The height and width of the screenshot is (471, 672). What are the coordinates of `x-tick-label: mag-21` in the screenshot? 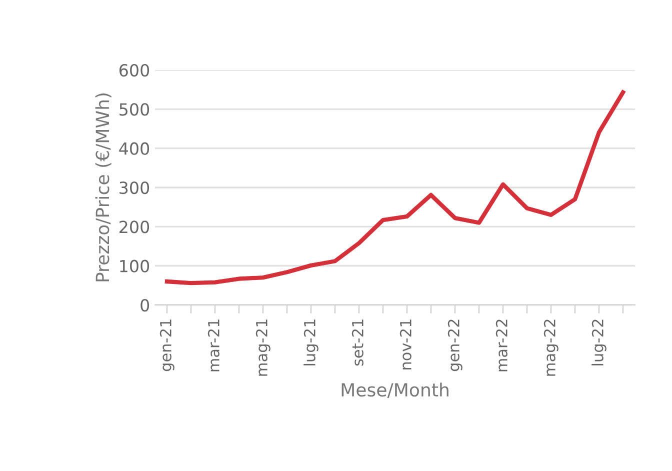 It's located at (263, 348).